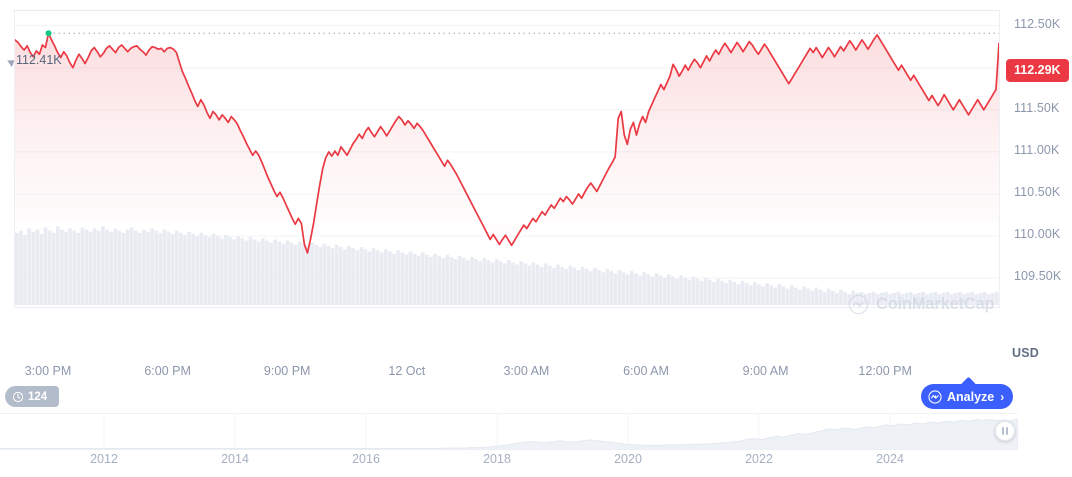 The height and width of the screenshot is (477, 1072). Describe the element at coordinates (935, 304) in the screenshot. I see `watermark-text: CoinMarketCap` at that location.